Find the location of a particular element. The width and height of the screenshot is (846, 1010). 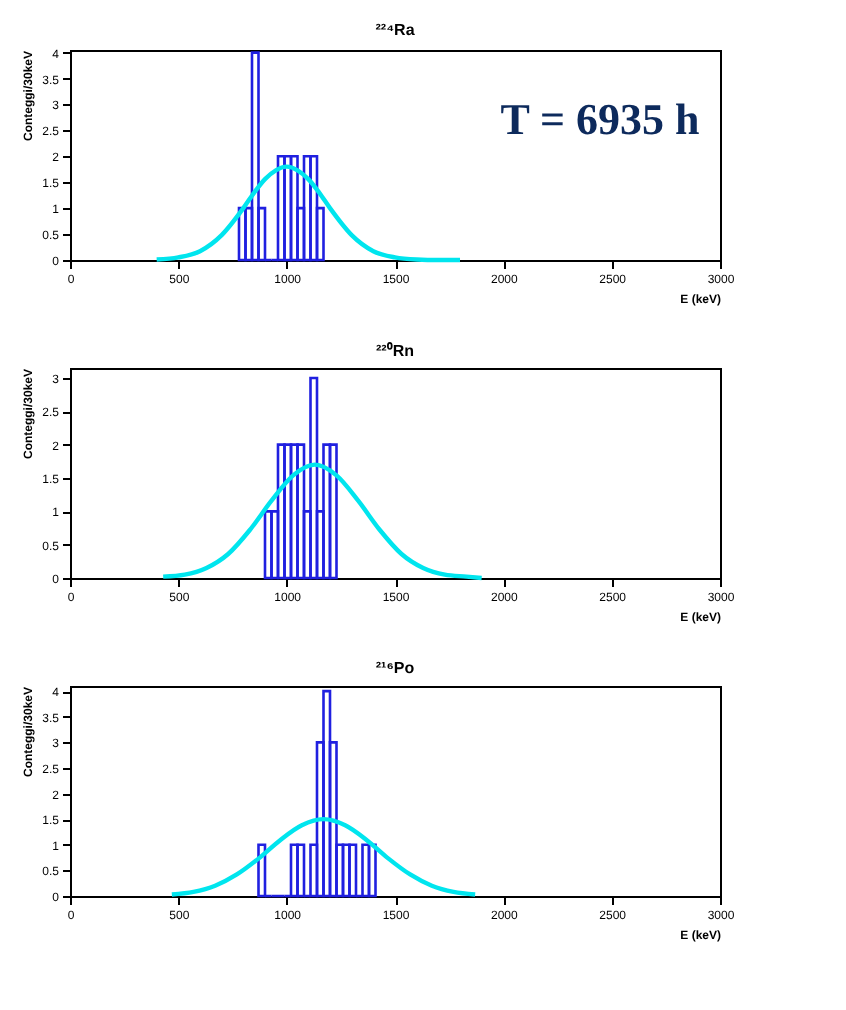

chart-title: ²¹⁶Po is located at coordinates (395, 668).